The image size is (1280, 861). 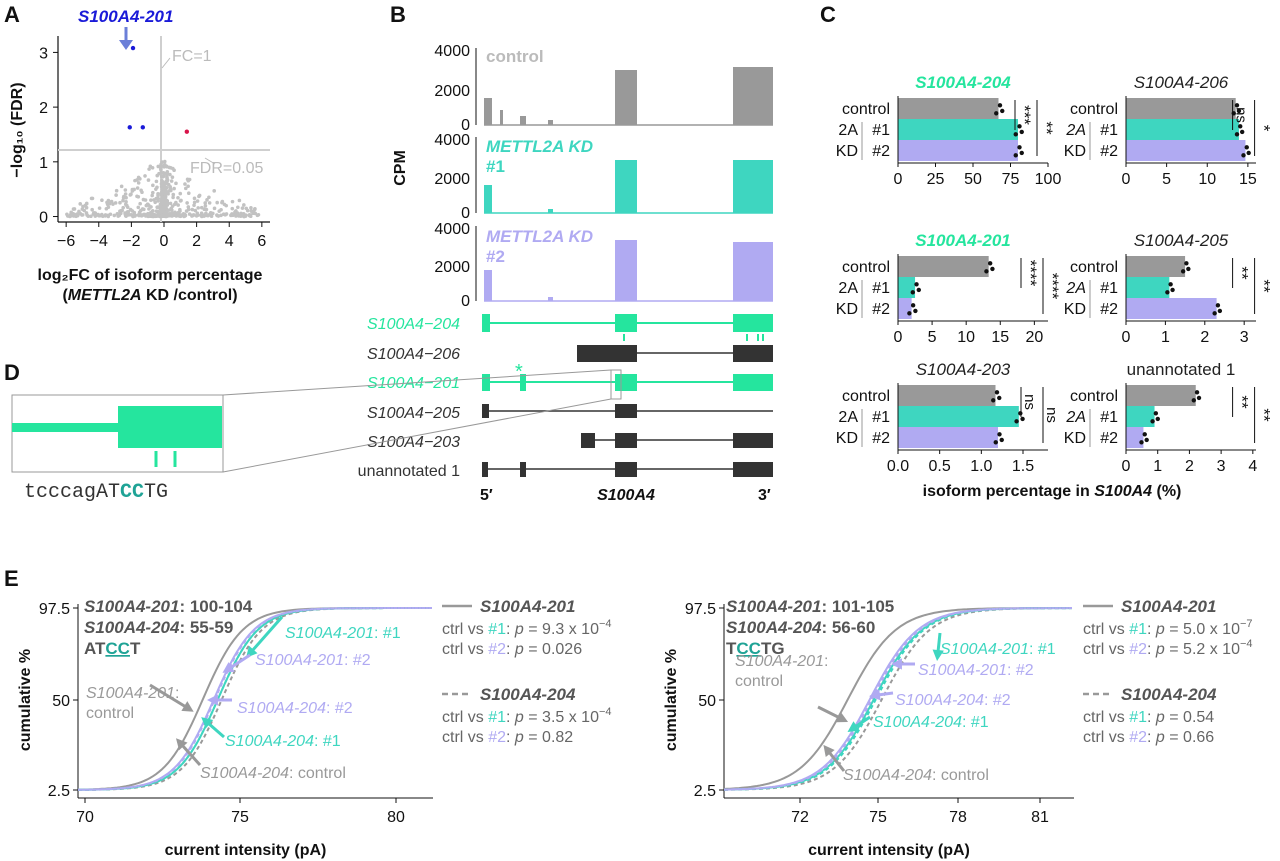 What do you see at coordinates (246, 850) in the screenshot?
I see `x-label: current intensity (pA)` at bounding box center [246, 850].